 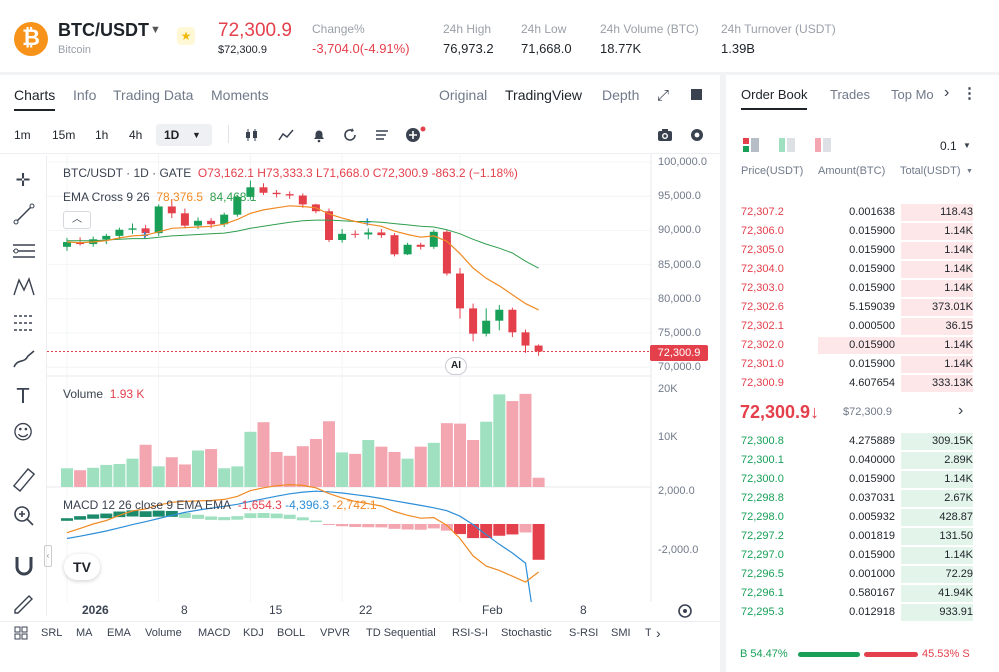 I want to click on ask-row: 72,302.6 5.159039 373.01K, so click(x=853, y=307).